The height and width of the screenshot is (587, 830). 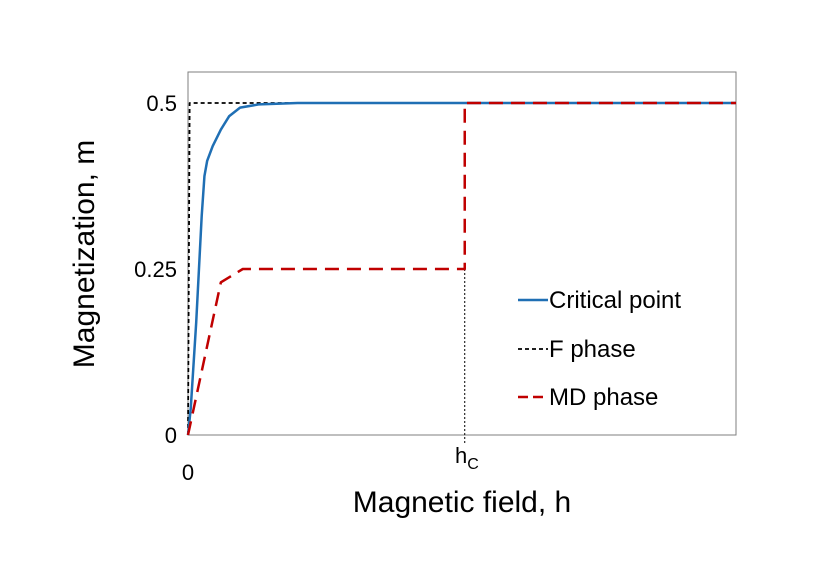 I want to click on y-tick-label: 0.5, so click(x=161, y=103).